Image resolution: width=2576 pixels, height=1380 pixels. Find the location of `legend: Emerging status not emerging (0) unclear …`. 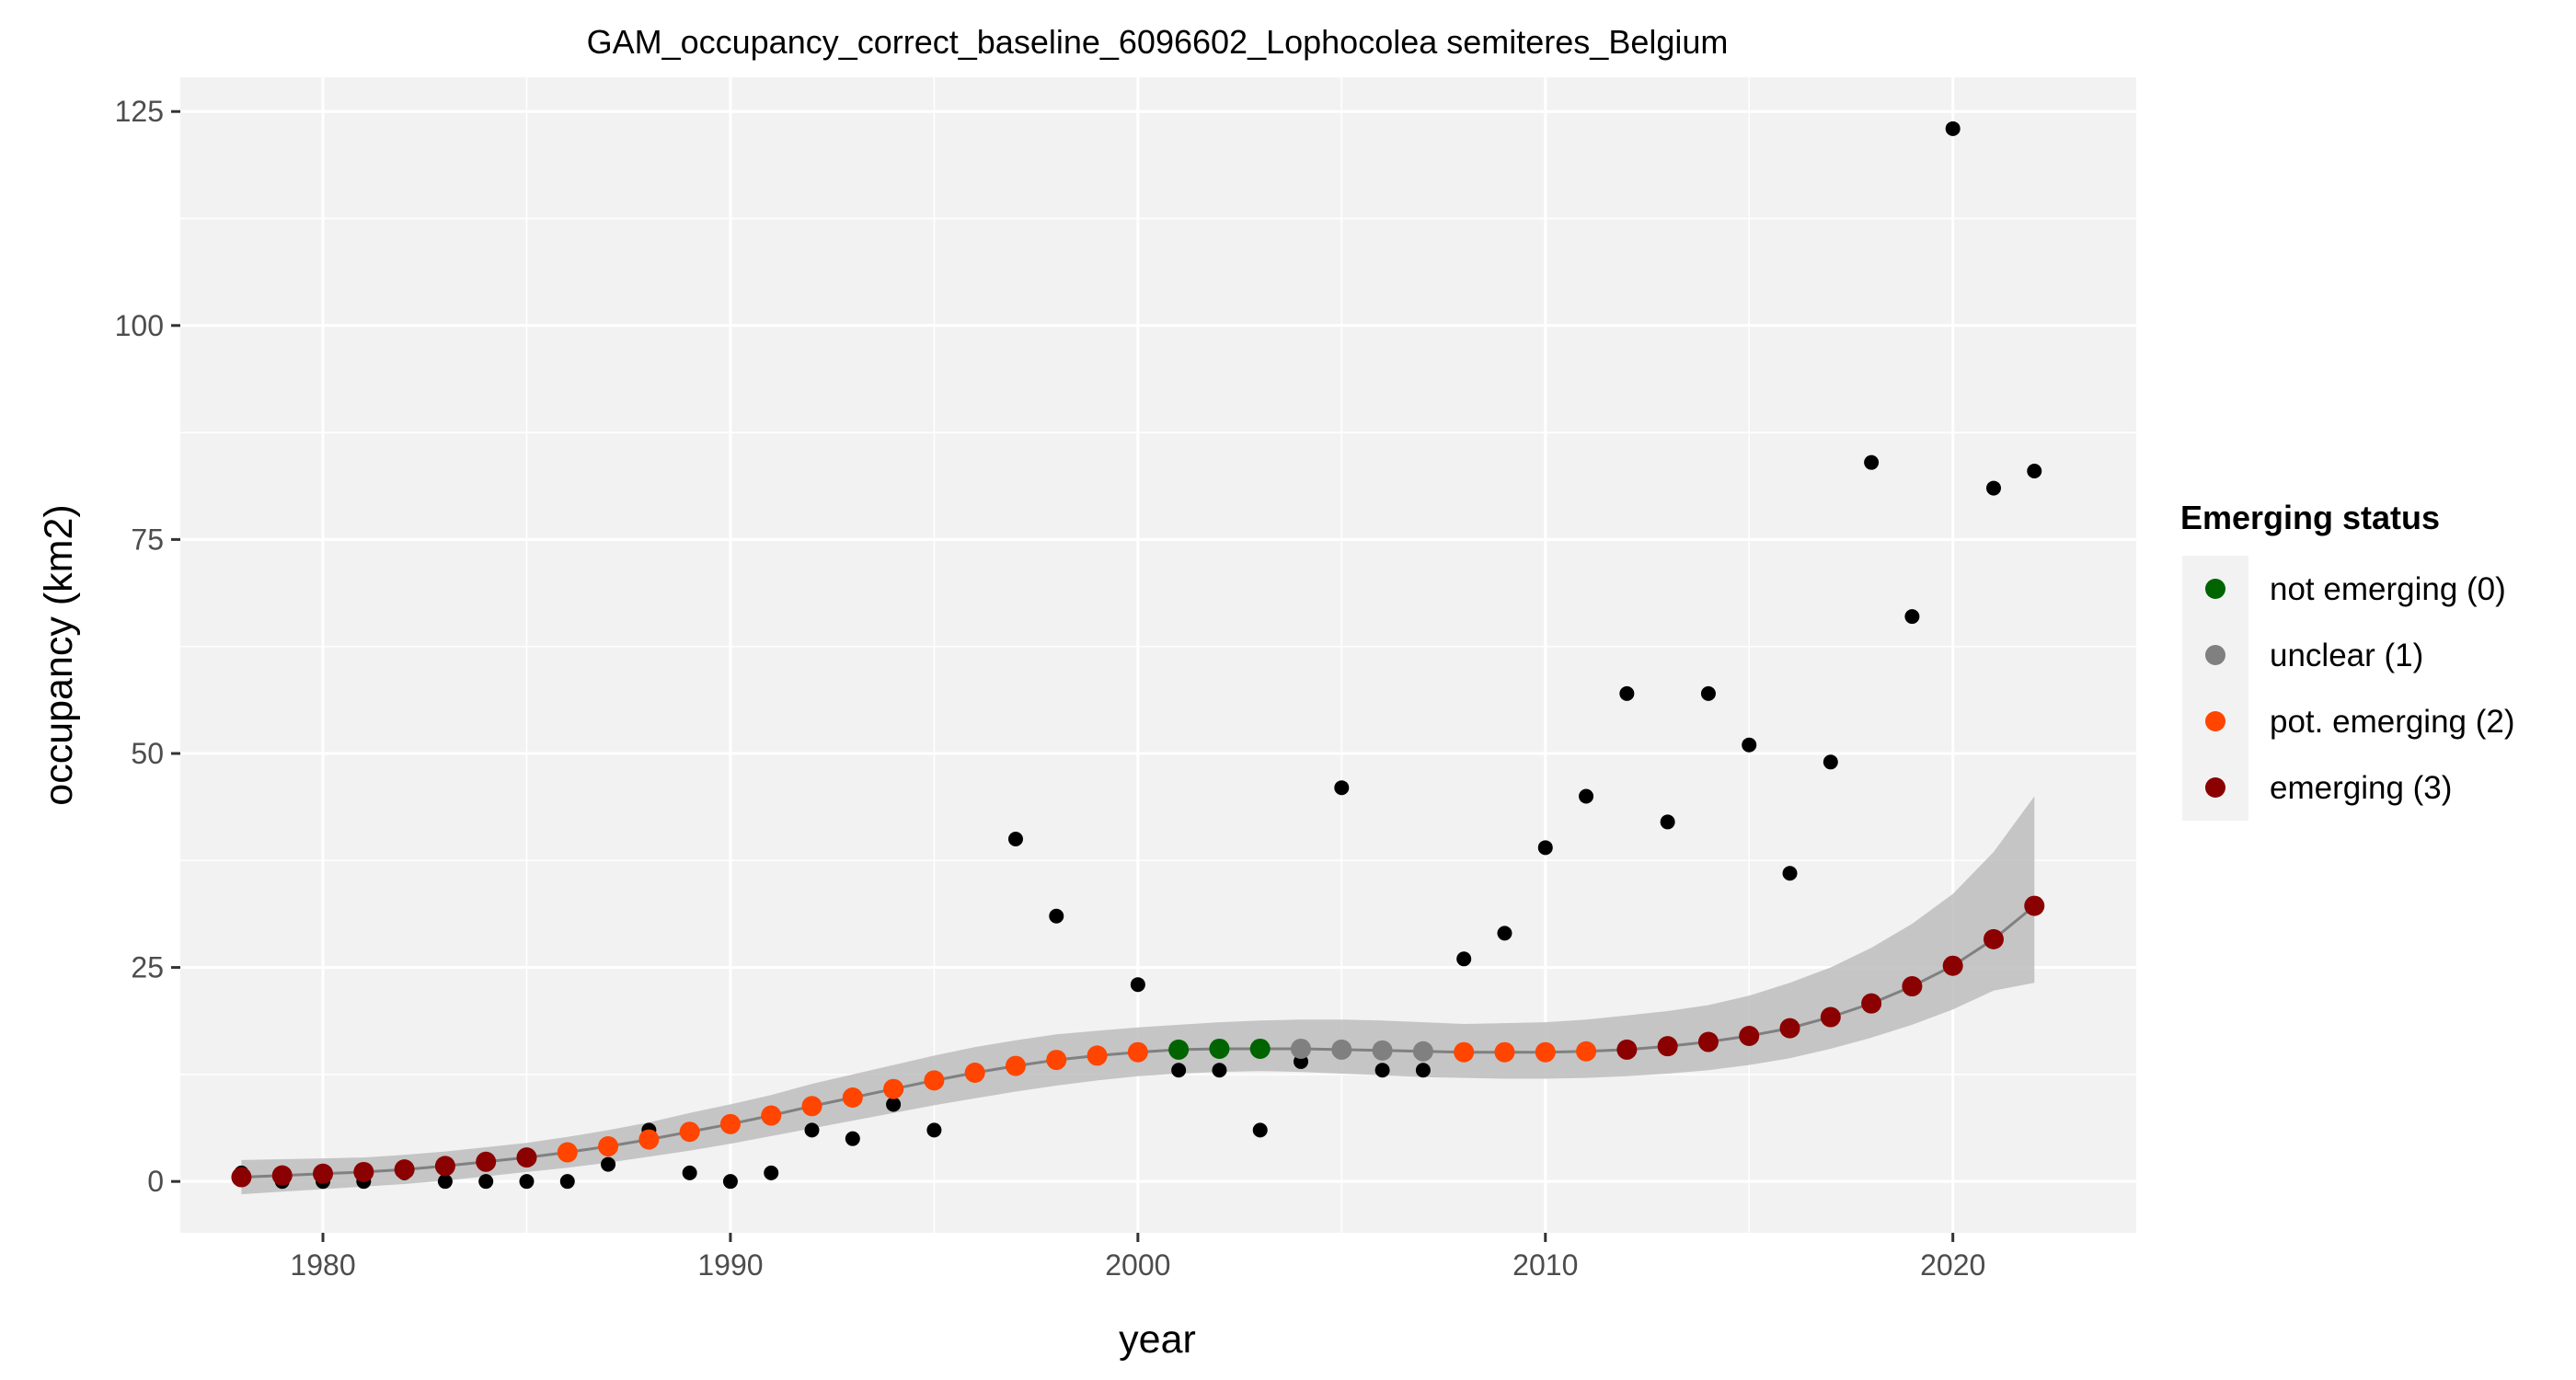

legend: Emerging status not emerging (0) unclear … is located at coordinates (2347, 660).